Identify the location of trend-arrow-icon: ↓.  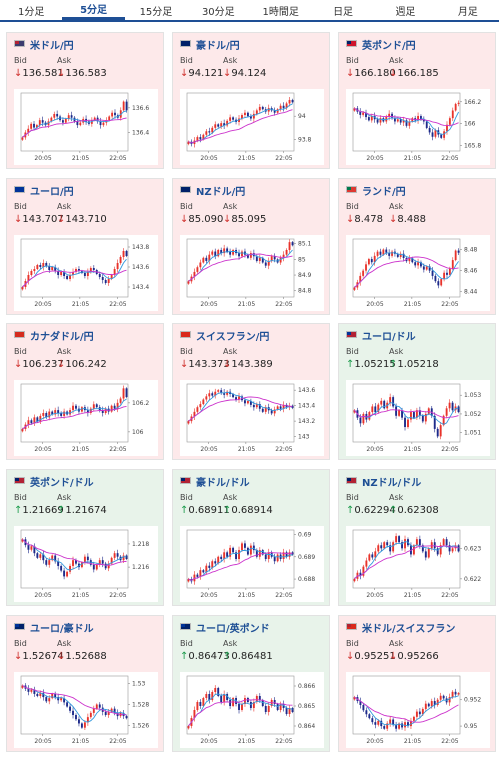
(61, 219).